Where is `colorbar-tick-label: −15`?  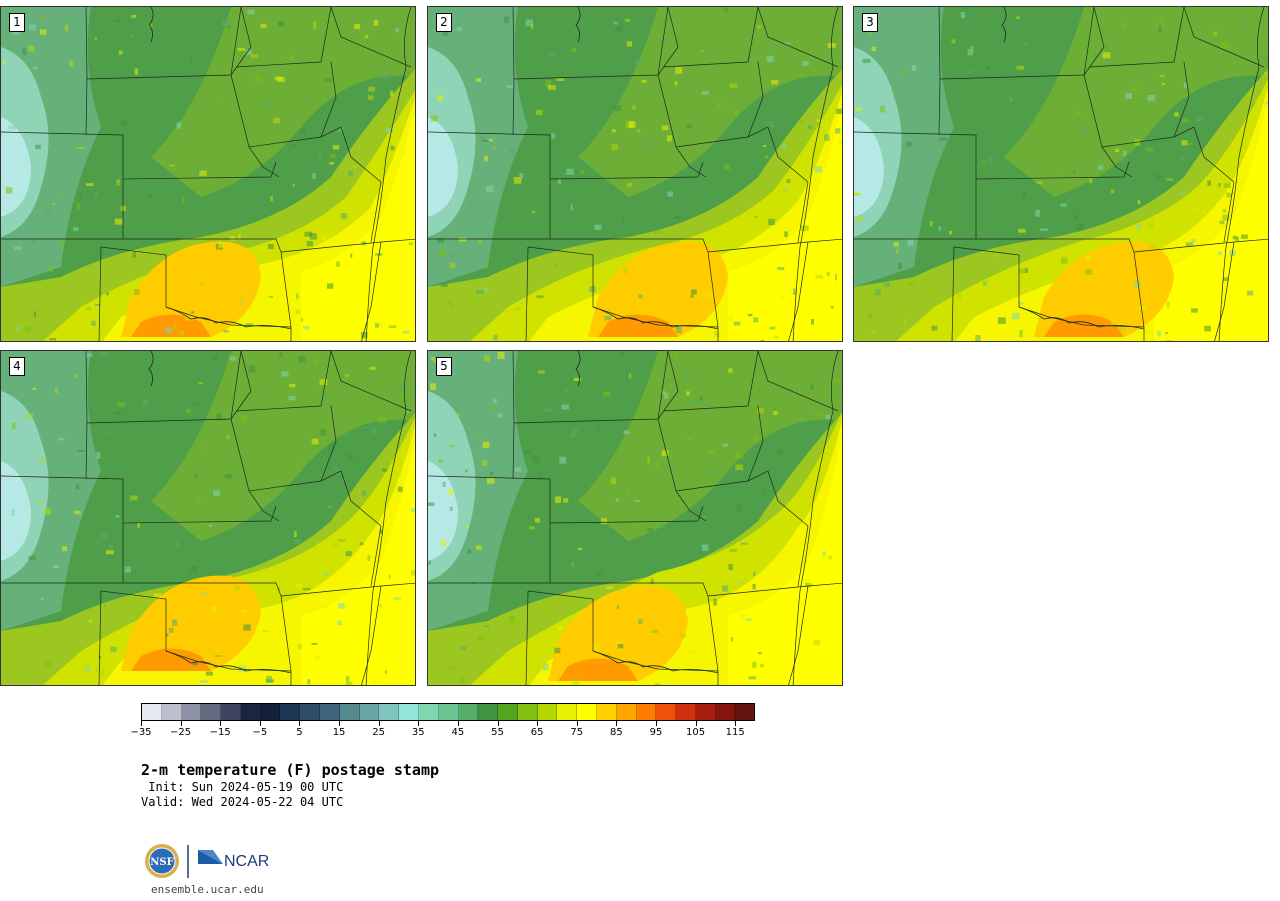
colorbar-tick-label: −15 is located at coordinates (220, 732).